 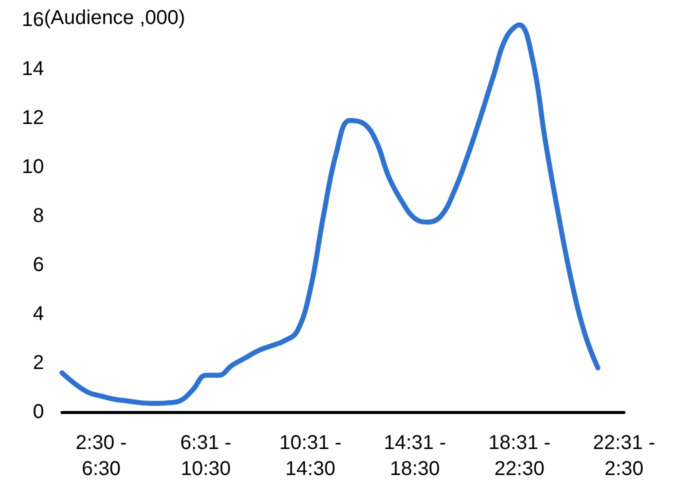 I want to click on y-tick-label: 6, so click(x=38, y=265).